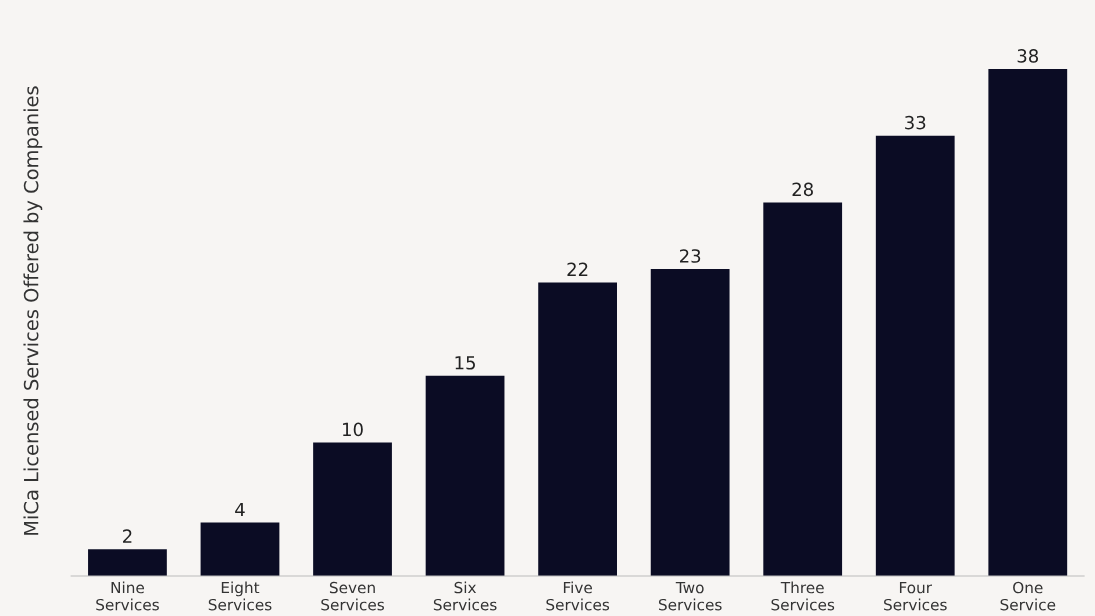 This screenshot has width=1095, height=616. I want to click on data-label: 15, so click(465, 363).